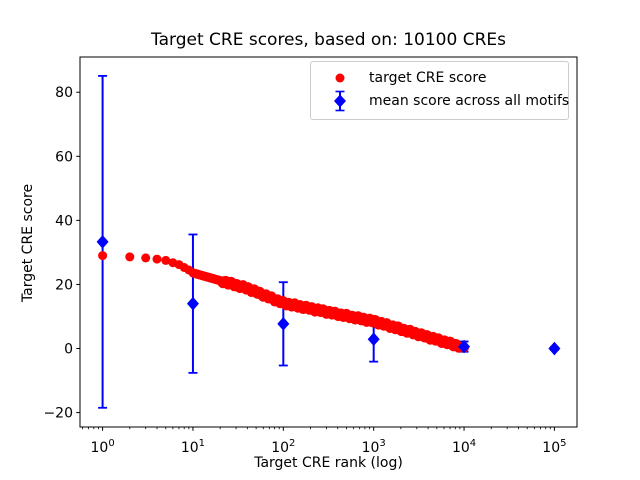 This screenshot has width=640, height=480. Describe the element at coordinates (324, 441) in the screenshot. I see `x-axis: 10⁰ 10¹ 10² 10³ 10⁴ 10⁵` at that location.